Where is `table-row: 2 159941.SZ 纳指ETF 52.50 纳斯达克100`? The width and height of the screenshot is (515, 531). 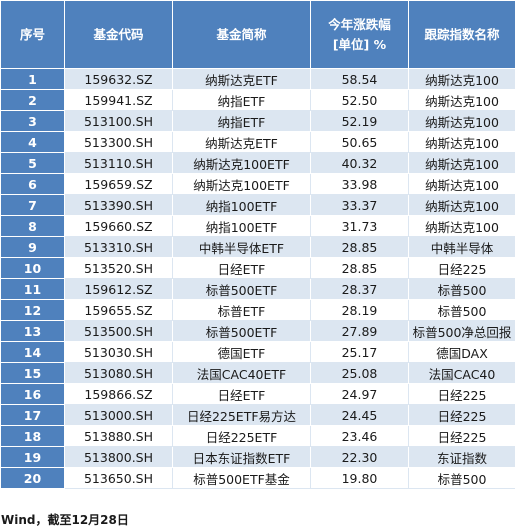 table-row: 2 159941.SZ 纳指ETF 52.50 纳斯达克100 is located at coordinates (257, 100).